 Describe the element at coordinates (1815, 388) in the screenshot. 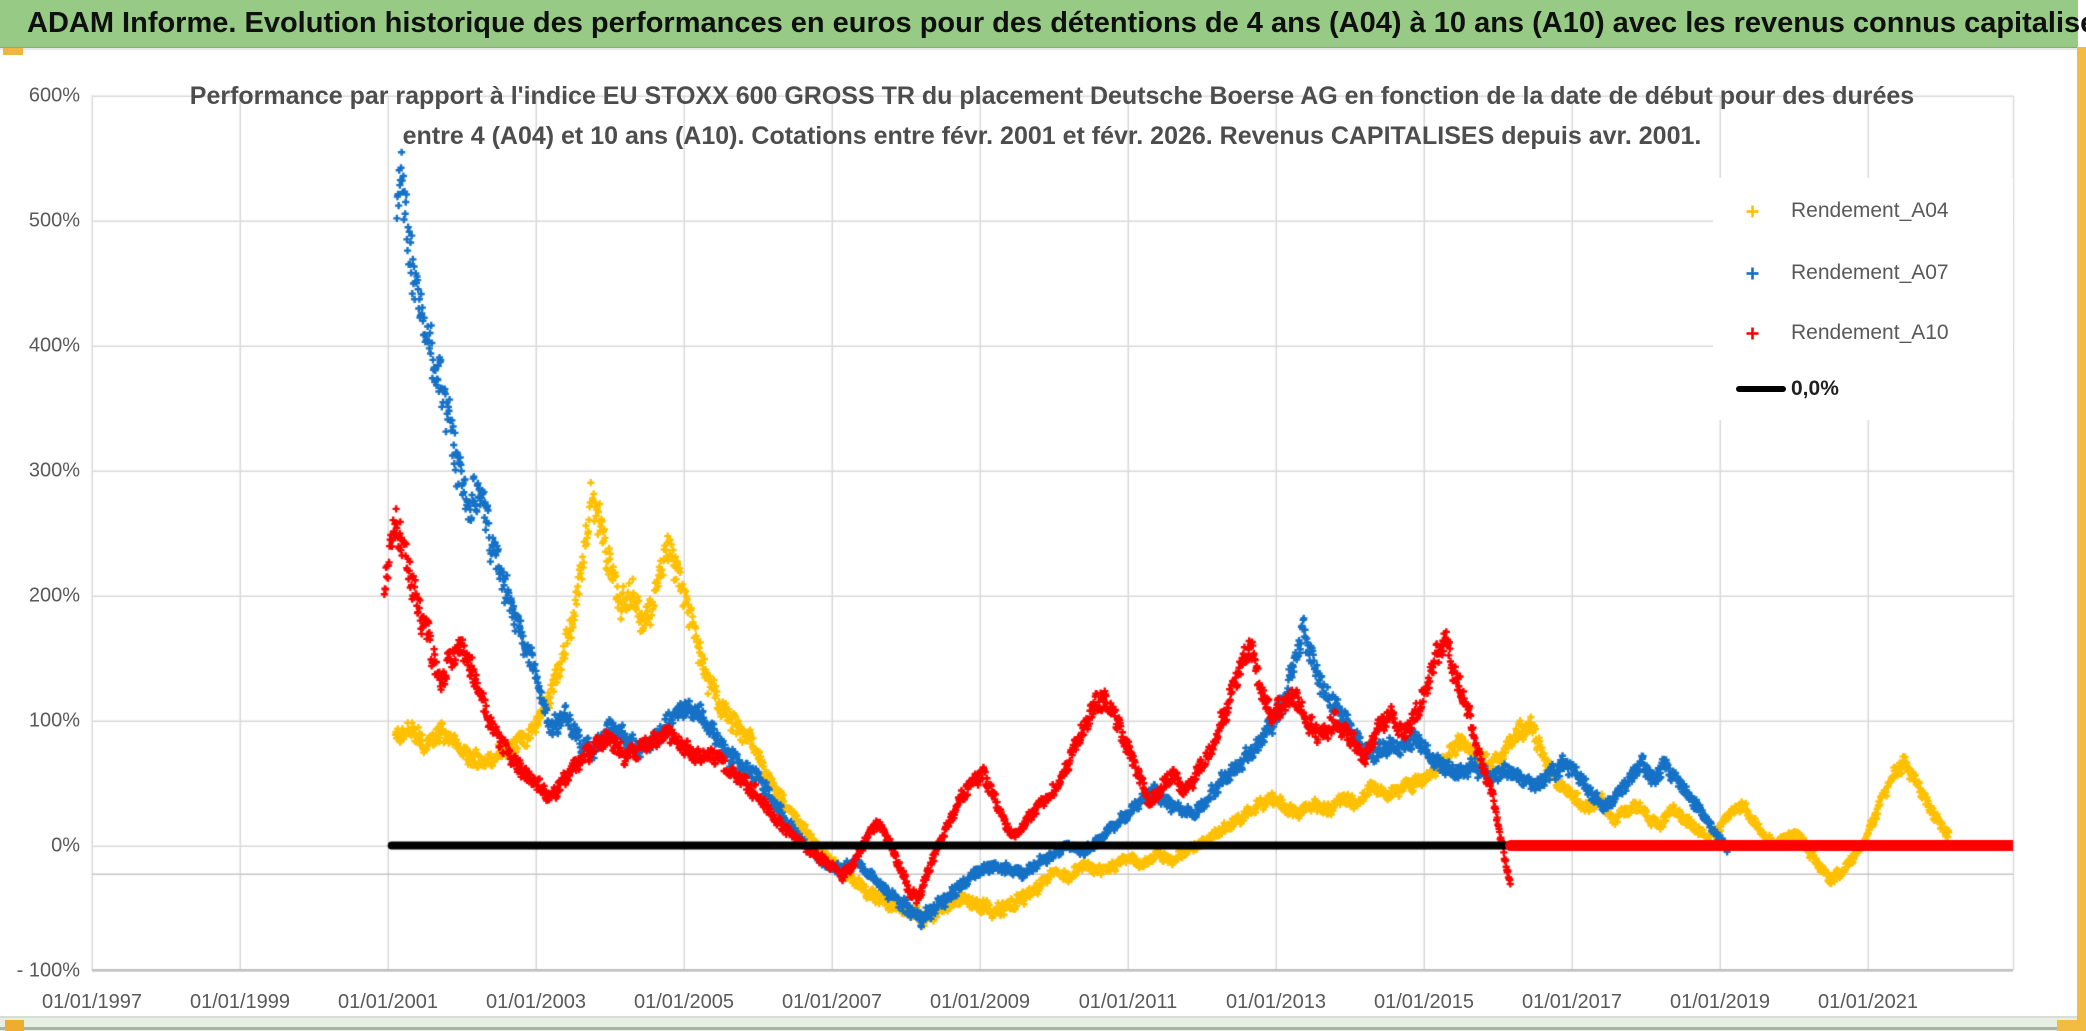

I see `legend-label: 0,0%` at that location.